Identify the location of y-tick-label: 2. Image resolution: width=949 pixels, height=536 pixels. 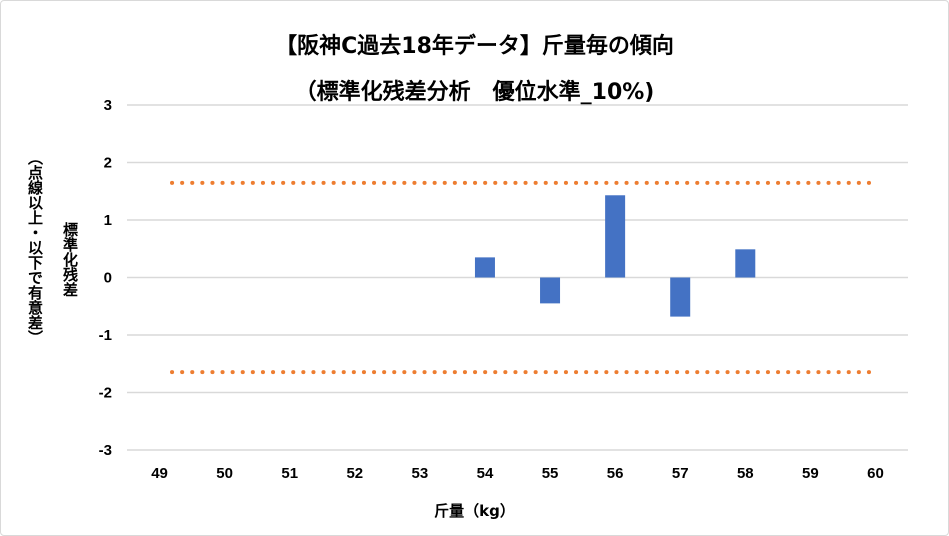
(108, 163).